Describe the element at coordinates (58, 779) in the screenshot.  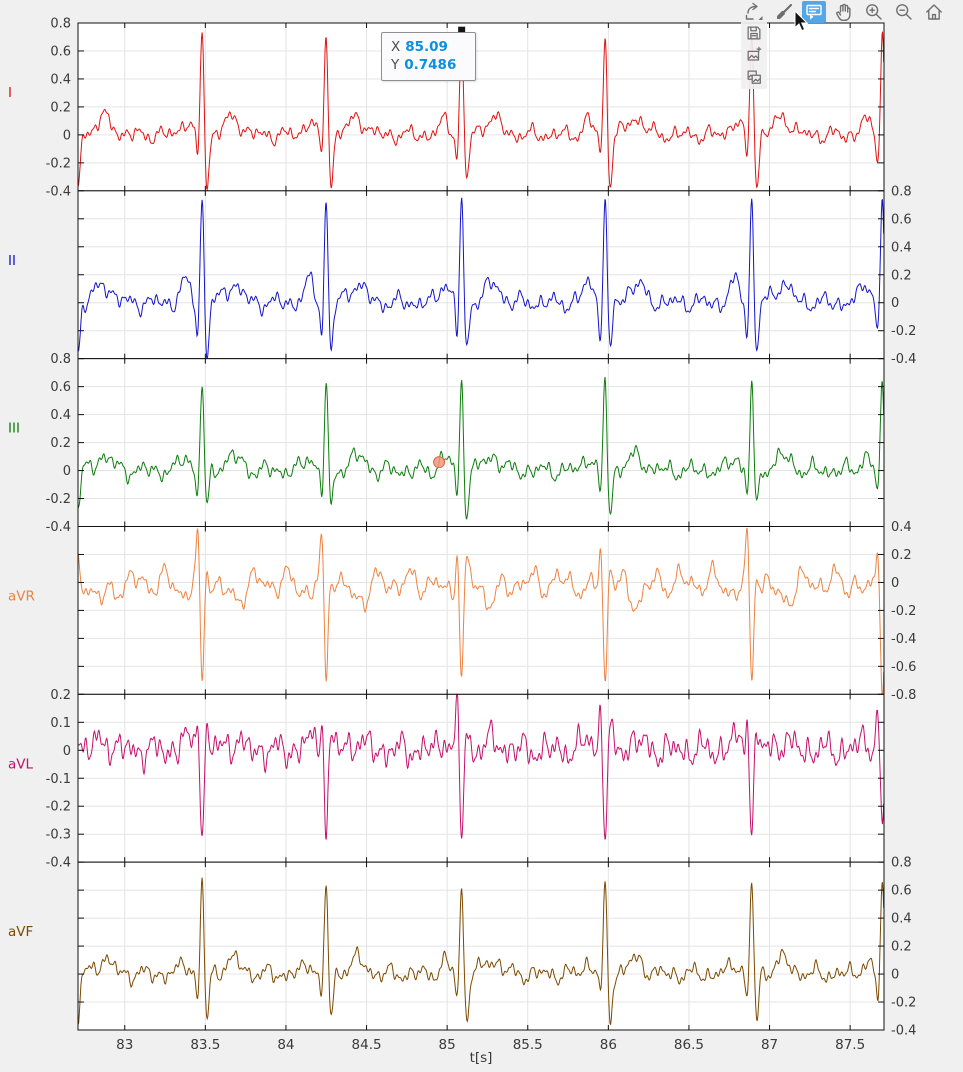
I see `y-tick-label: -0.1` at that location.